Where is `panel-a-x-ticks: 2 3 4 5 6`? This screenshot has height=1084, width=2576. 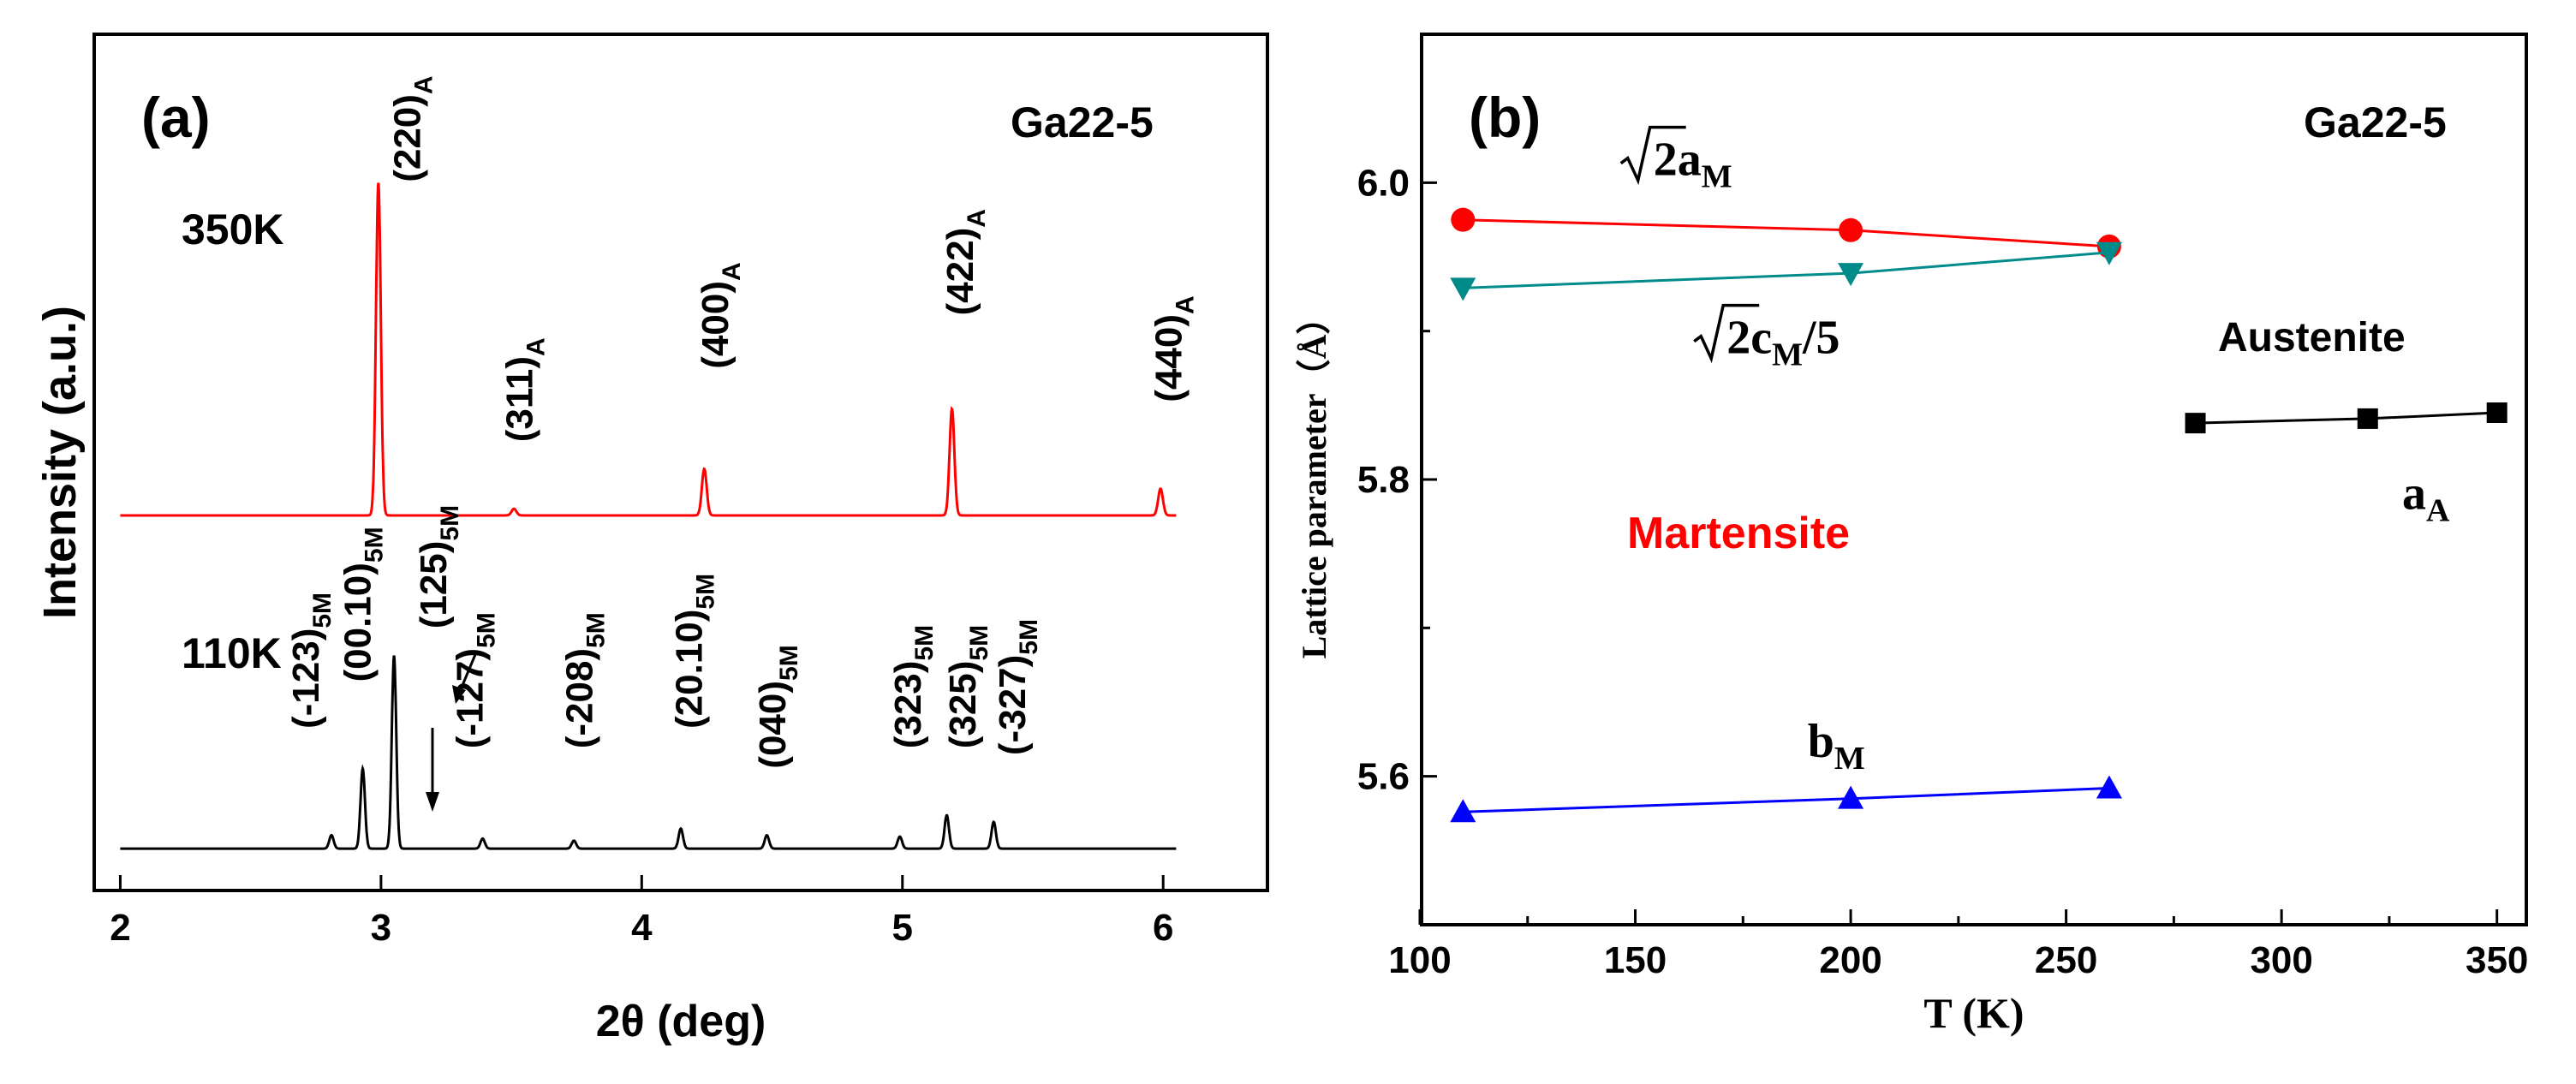
panel-a-x-ticks: 2 3 4 5 6 is located at coordinates (642, 912).